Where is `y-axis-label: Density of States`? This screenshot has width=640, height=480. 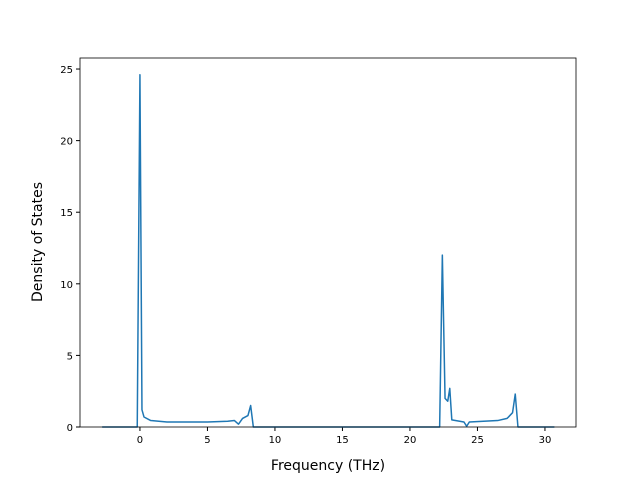 y-axis-label: Density of States is located at coordinates (38, 242).